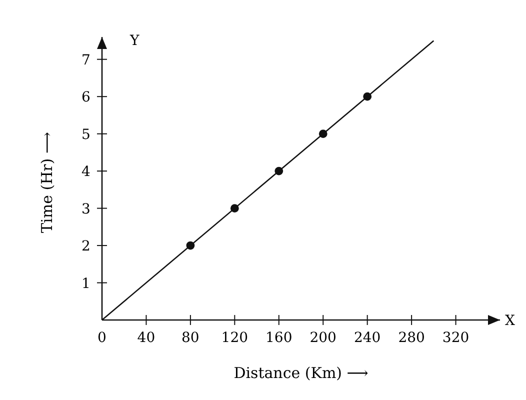 Image resolution: width=526 pixels, height=400 pixels. What do you see at coordinates (367, 338) in the screenshot?
I see `x-tick-label: 240` at bounding box center [367, 338].